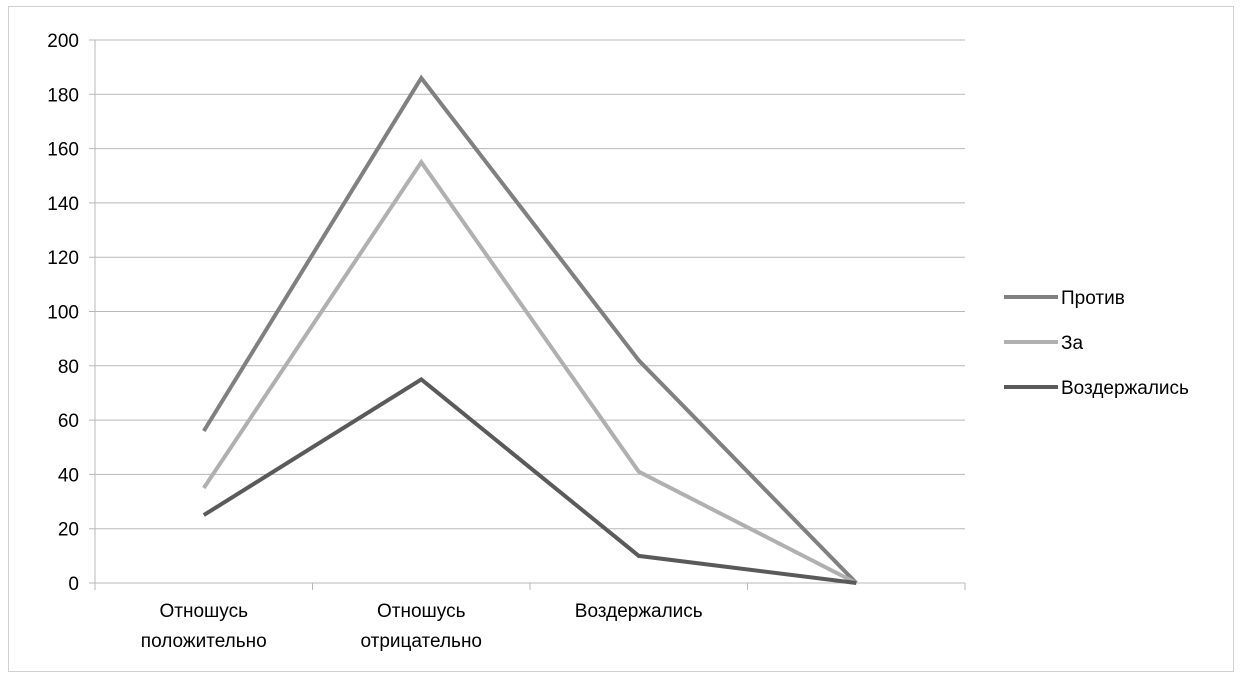 Image resolution: width=1243 pixels, height=677 pixels. I want to click on y-tick-label: 80, so click(68, 367).